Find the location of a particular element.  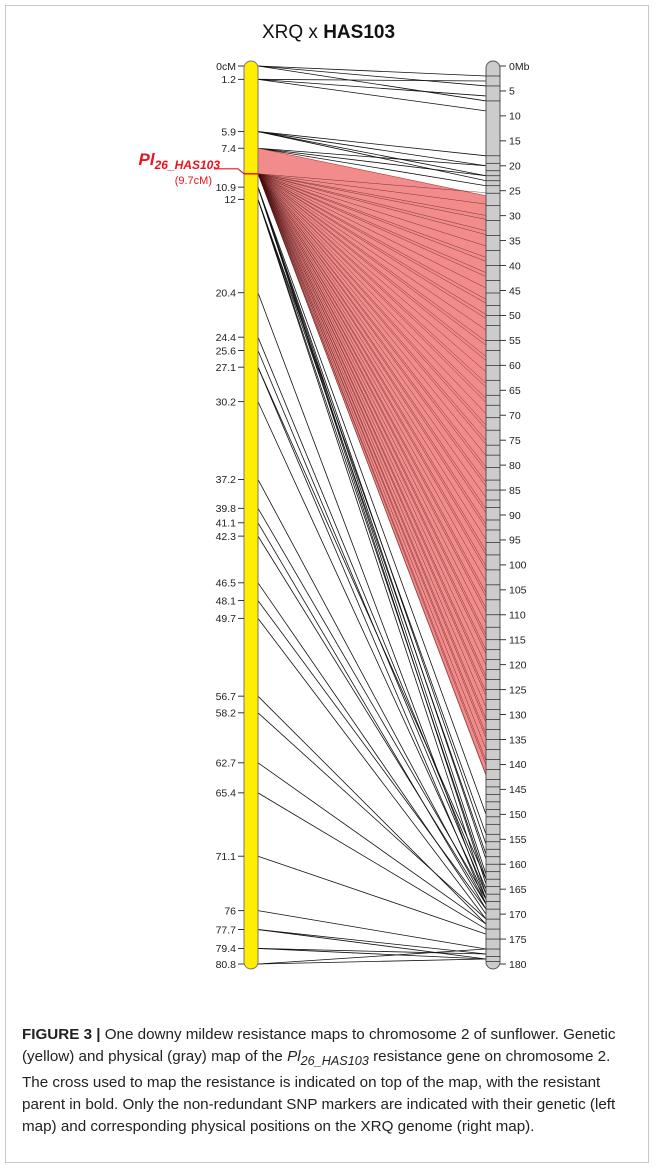

resistance-gene-label: Pl26_HAS103 (9.7cM) is located at coordinates (198, 168).